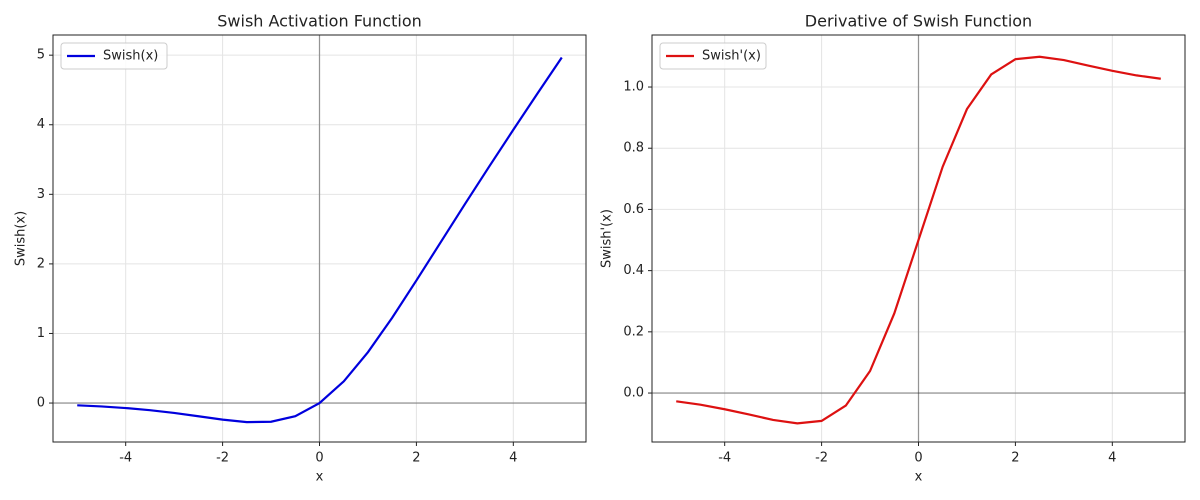  Describe the element at coordinates (731, 56) in the screenshot. I see `legend-label: Swish'(x)` at that location.